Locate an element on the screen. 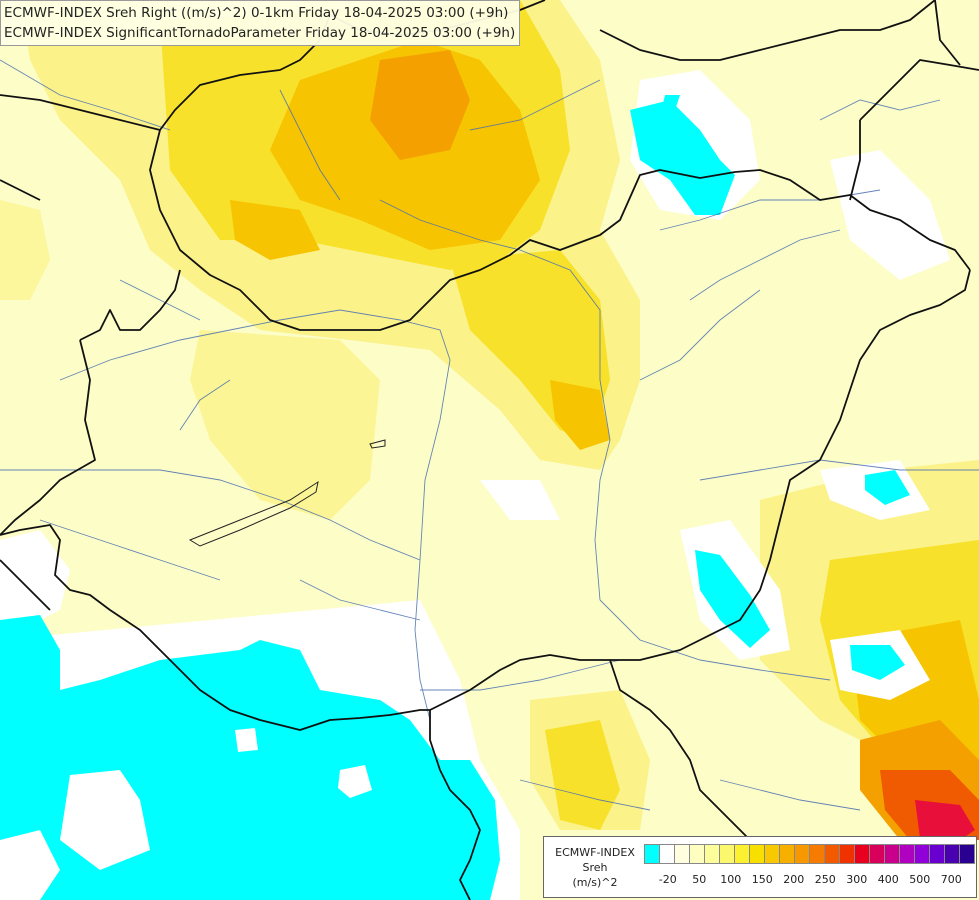 The image size is (979, 900). lake is located at coordinates (253, 513).